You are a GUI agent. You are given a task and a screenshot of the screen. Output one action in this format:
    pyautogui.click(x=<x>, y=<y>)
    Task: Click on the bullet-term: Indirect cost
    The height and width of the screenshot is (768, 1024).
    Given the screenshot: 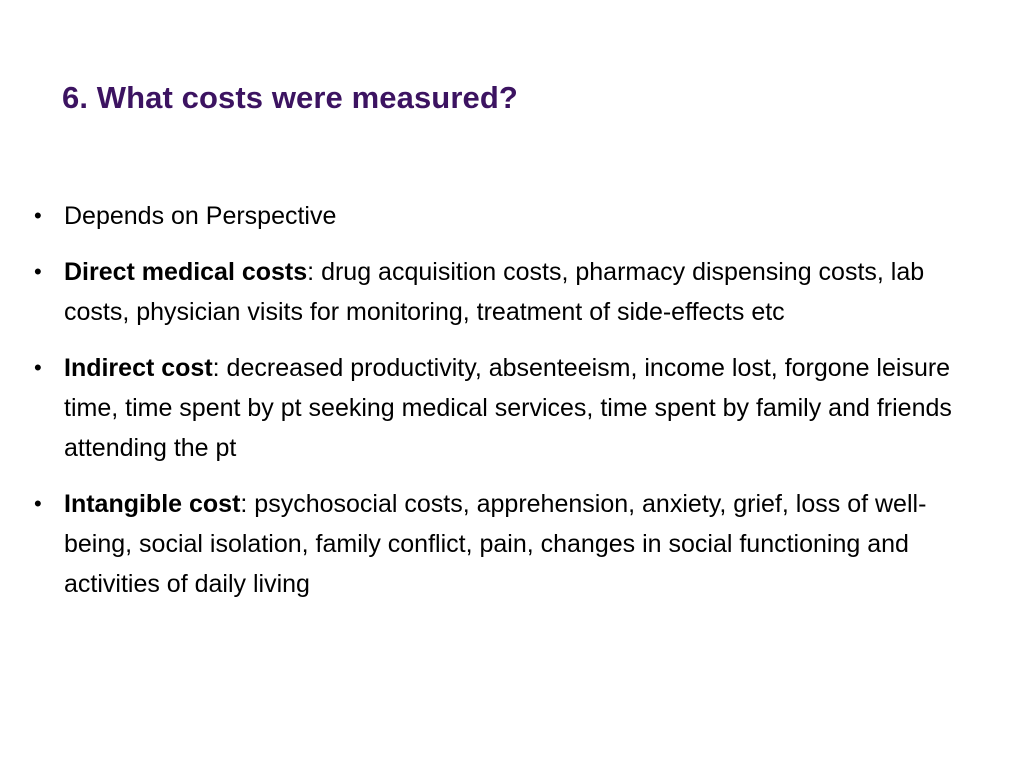 What is the action you would take?
    pyautogui.click(x=138, y=368)
    